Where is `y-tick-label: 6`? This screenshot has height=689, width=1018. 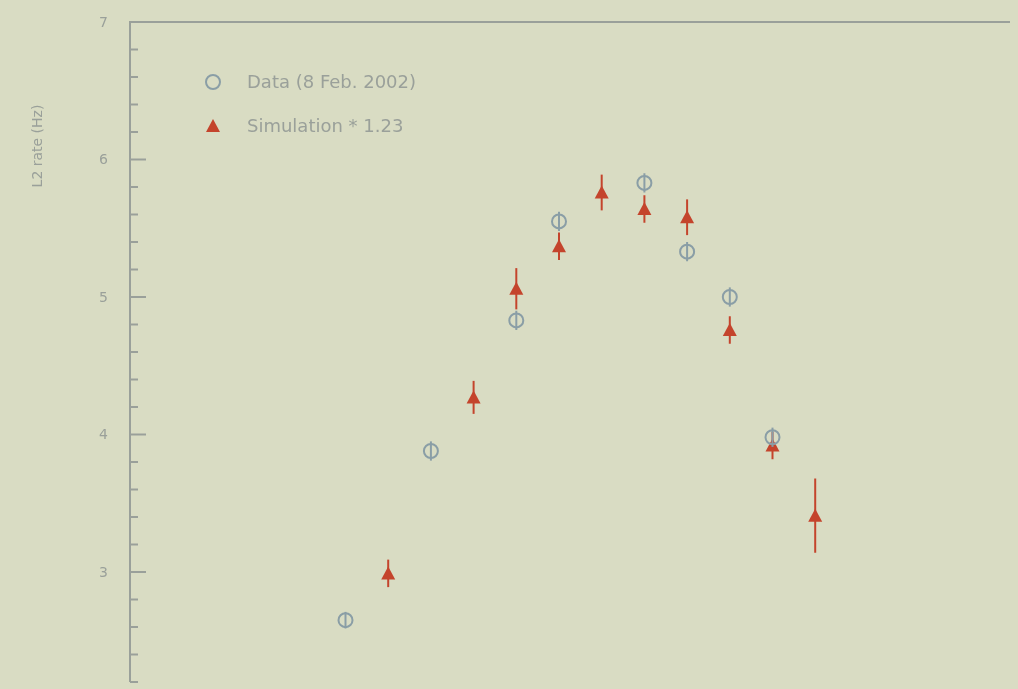
y-tick-label: 6 is located at coordinates (104, 159).